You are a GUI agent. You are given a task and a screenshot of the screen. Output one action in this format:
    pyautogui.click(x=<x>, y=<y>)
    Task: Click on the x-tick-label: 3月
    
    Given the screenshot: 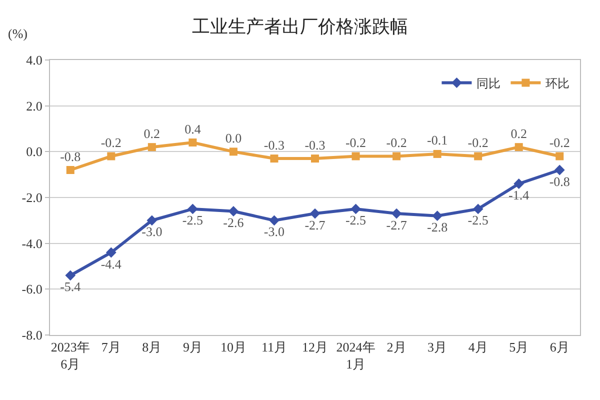 What is the action you would take?
    pyautogui.click(x=438, y=347)
    